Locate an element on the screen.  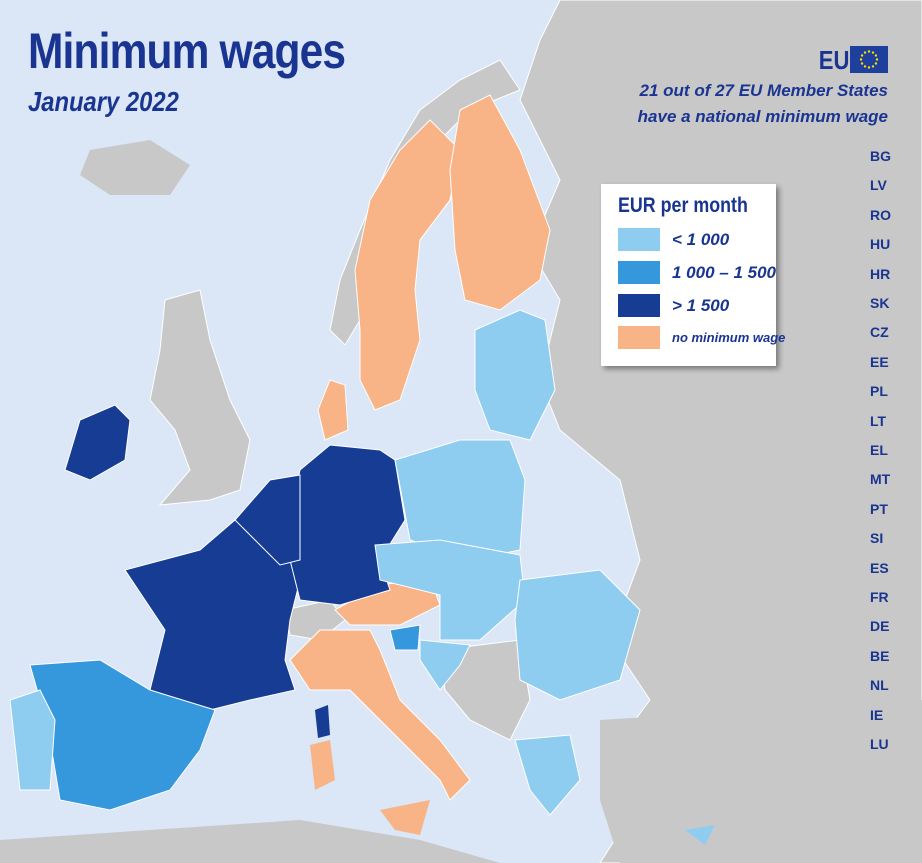
bar-label-es: ES is located at coordinates (879, 567).